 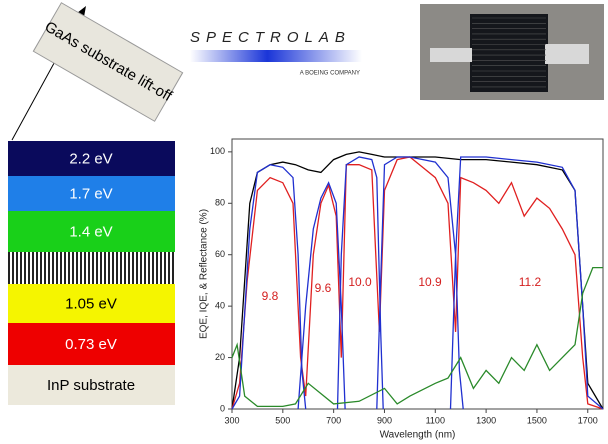 I want to click on logo-tagline: A BOEING COMPANY, so click(x=330, y=74).